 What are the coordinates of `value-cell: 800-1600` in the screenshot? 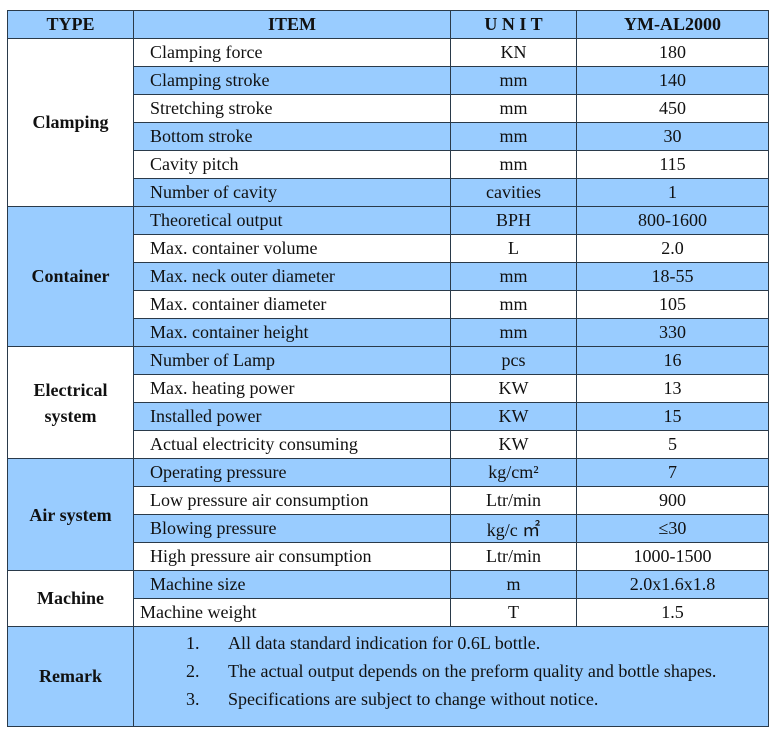 It's located at (672, 220).